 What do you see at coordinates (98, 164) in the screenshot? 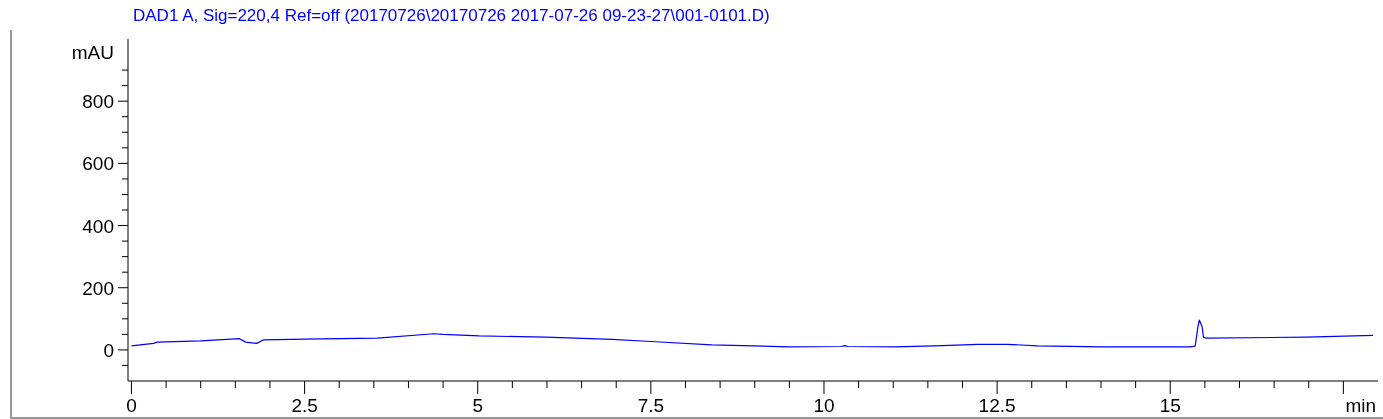
I see `y-tick-label: 600` at bounding box center [98, 164].